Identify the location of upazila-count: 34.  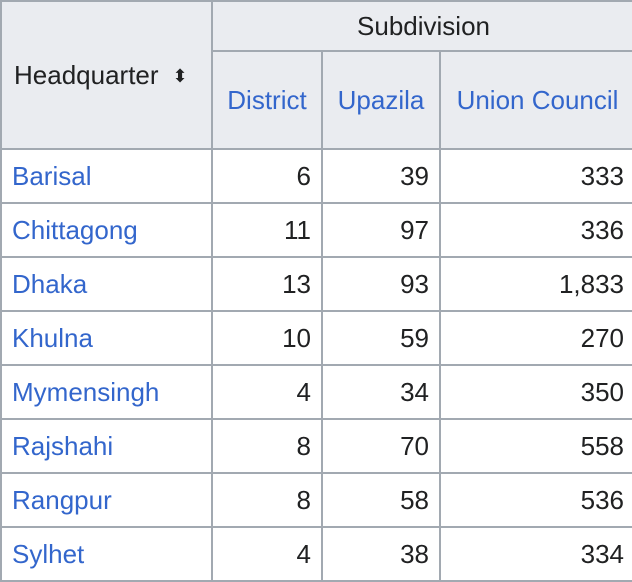
(381, 392).